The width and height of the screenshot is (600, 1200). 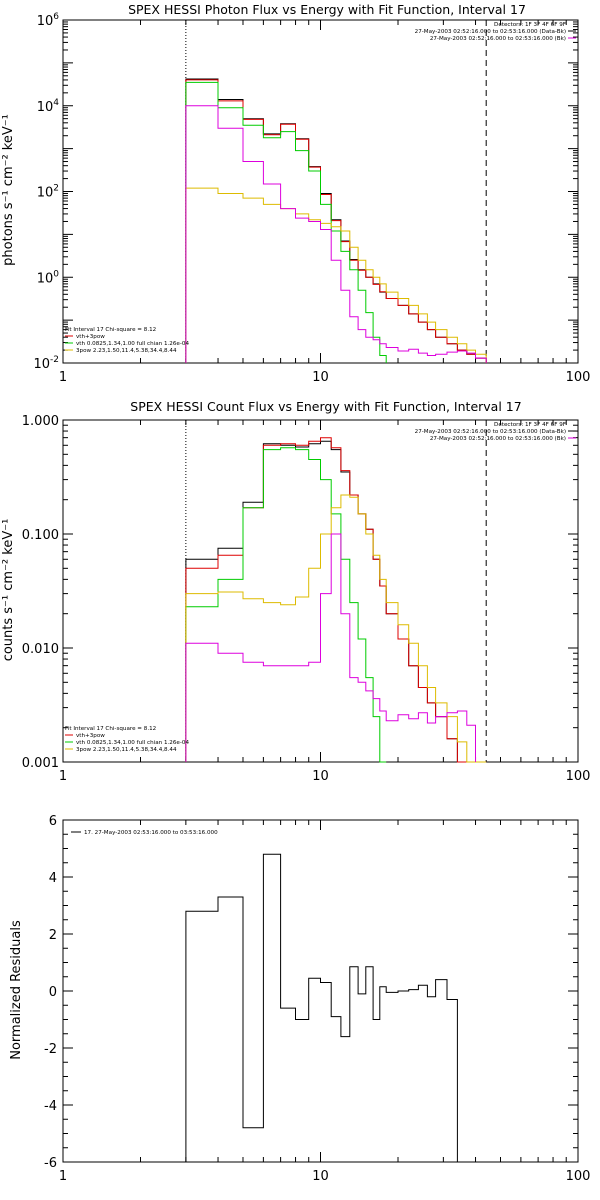 What do you see at coordinates (16, 990) in the screenshot?
I see `y-axis-label: Normalized Residuals` at bounding box center [16, 990].